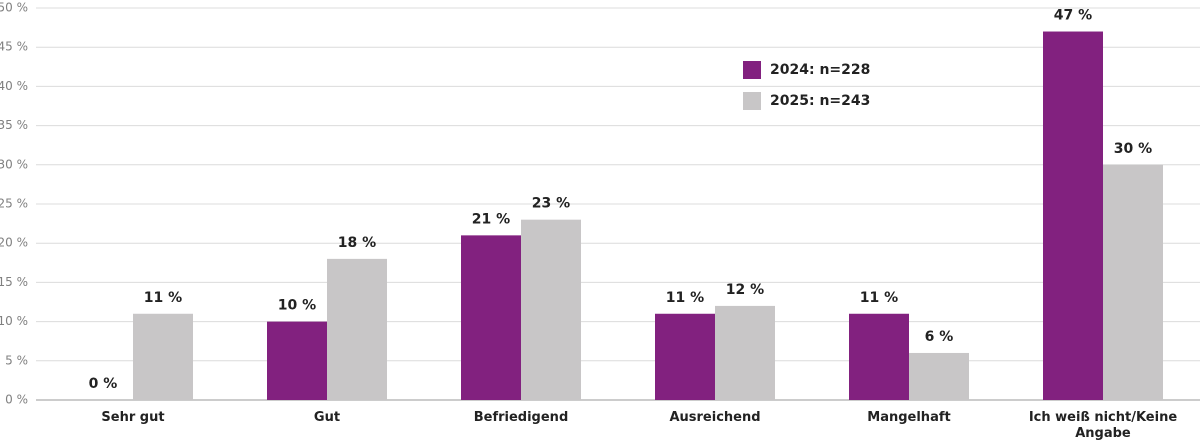  I want to click on x-tick-label: Ausreichend, so click(715, 417).